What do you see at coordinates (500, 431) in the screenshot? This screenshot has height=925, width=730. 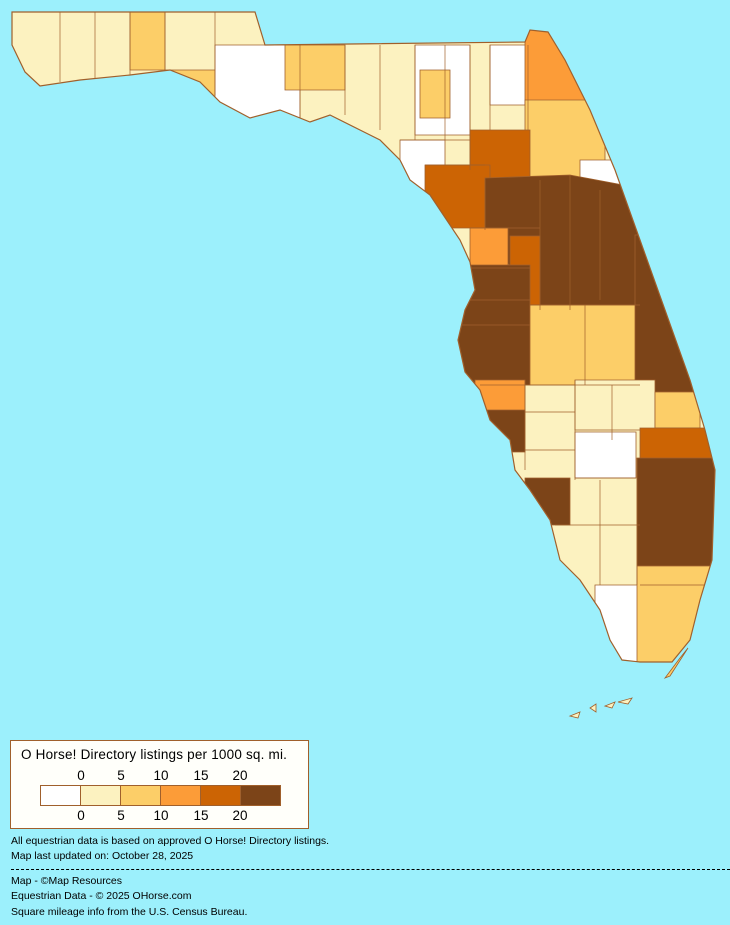 I see `county-sarasota` at bounding box center [500, 431].